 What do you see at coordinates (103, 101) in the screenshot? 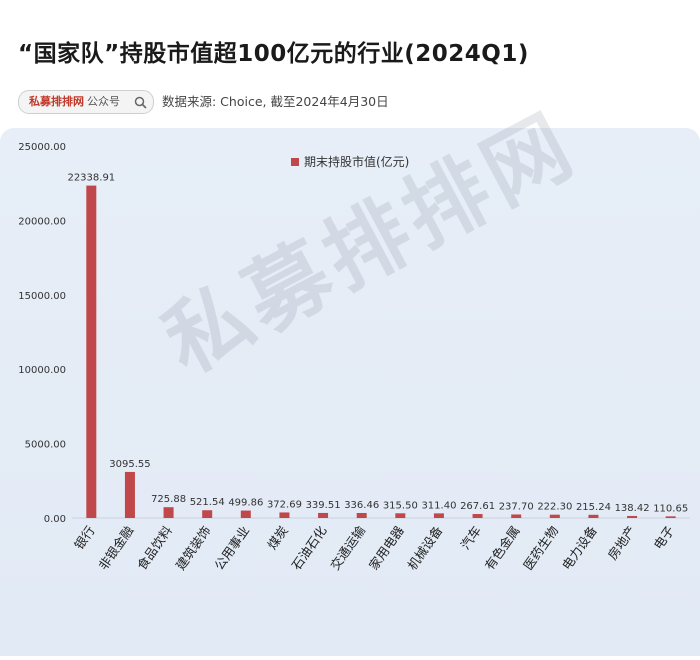
I see `search-suffix-label: 公众号` at bounding box center [103, 101].